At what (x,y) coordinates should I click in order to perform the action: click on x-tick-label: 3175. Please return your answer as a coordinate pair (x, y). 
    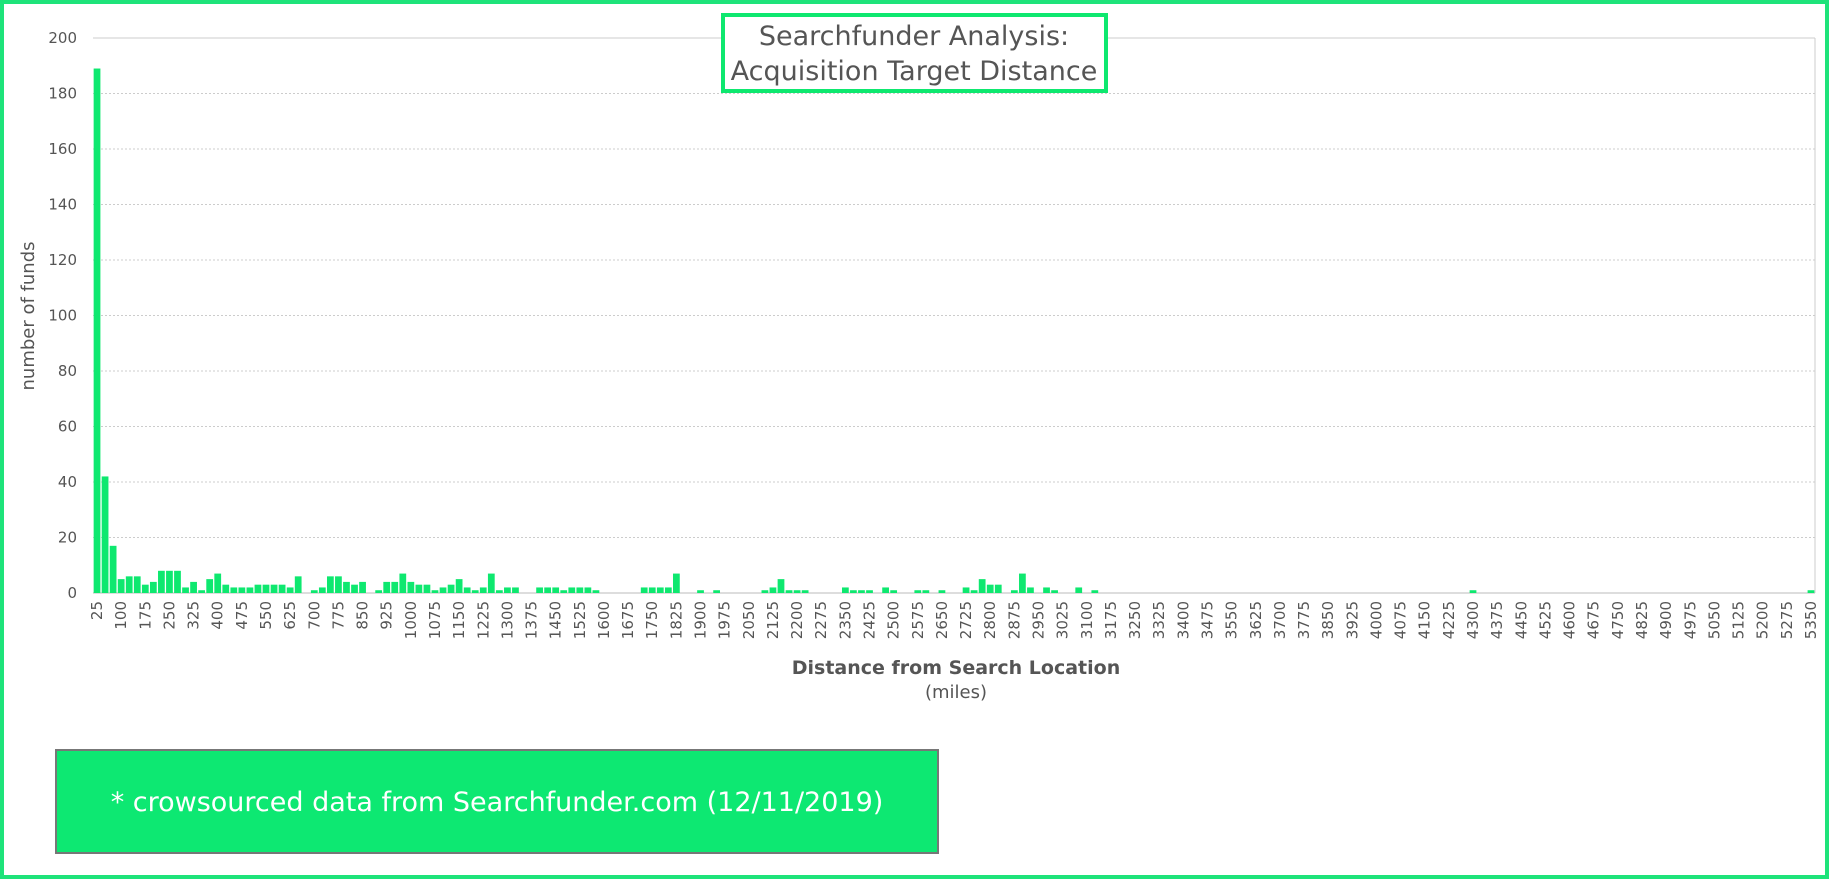
    Looking at the image, I should click on (1111, 620).